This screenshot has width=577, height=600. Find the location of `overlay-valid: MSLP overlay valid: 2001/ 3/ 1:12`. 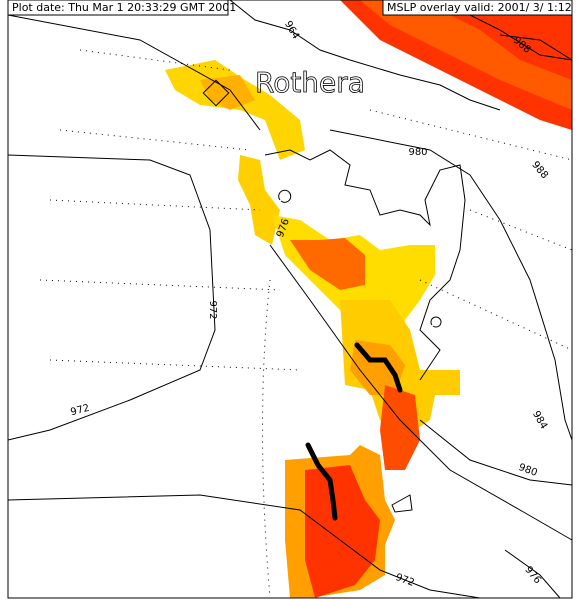

overlay-valid: MSLP overlay valid: 2001/ 3/ 1:12 is located at coordinates (479, 7).